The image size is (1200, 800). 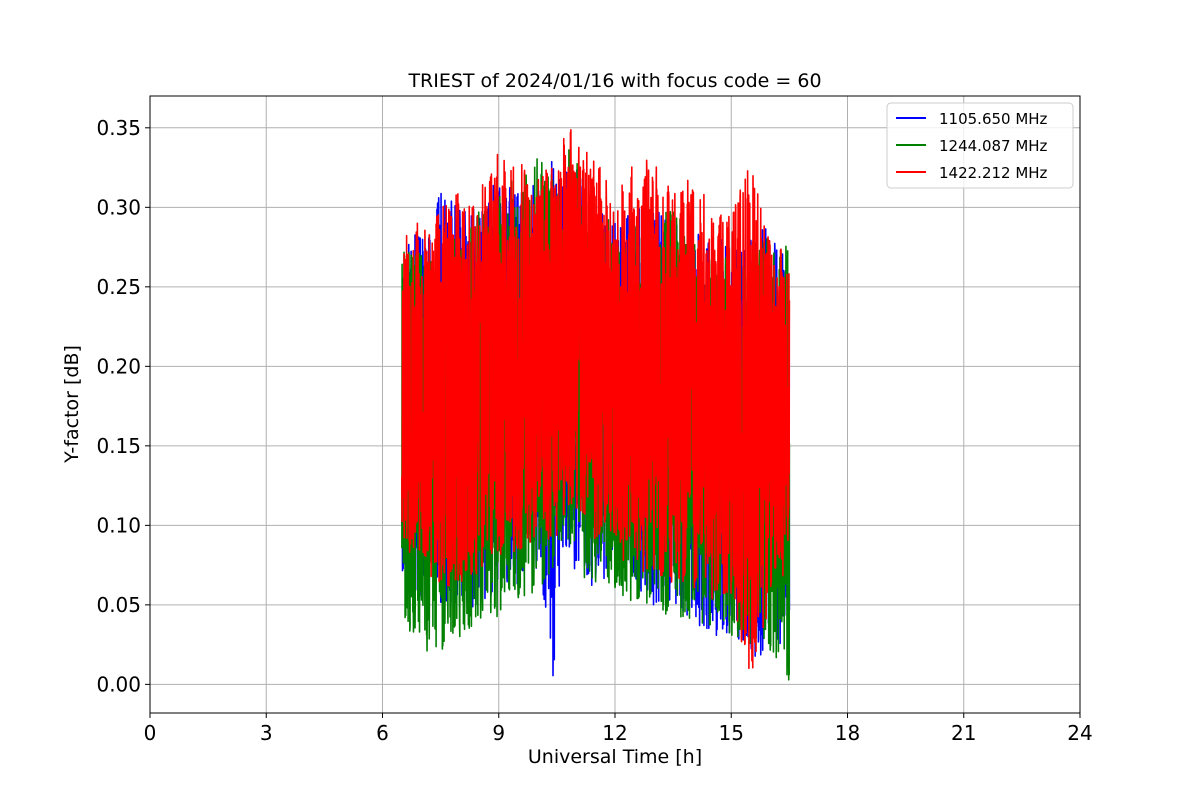 What do you see at coordinates (266, 733) in the screenshot?
I see `x-tick-label: 3` at bounding box center [266, 733].